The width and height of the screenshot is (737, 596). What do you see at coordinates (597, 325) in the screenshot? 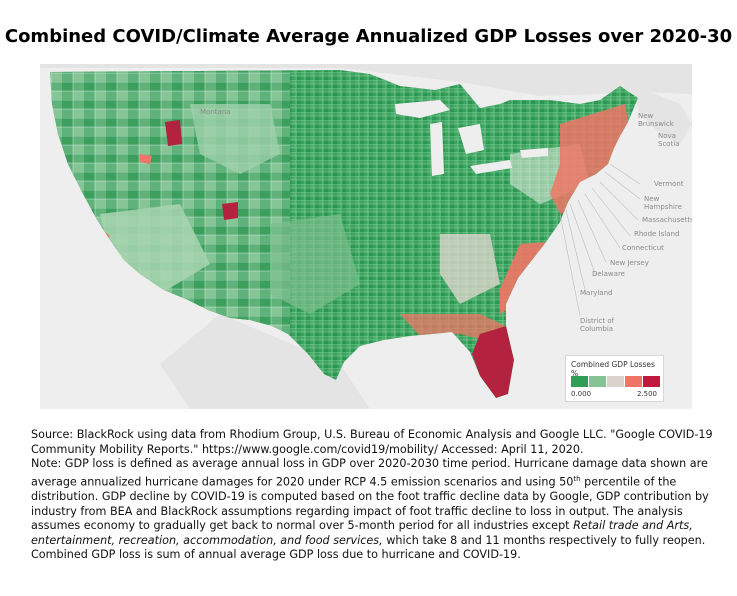
I see `label-district-of-columbia: District of Columbia` at bounding box center [597, 325].